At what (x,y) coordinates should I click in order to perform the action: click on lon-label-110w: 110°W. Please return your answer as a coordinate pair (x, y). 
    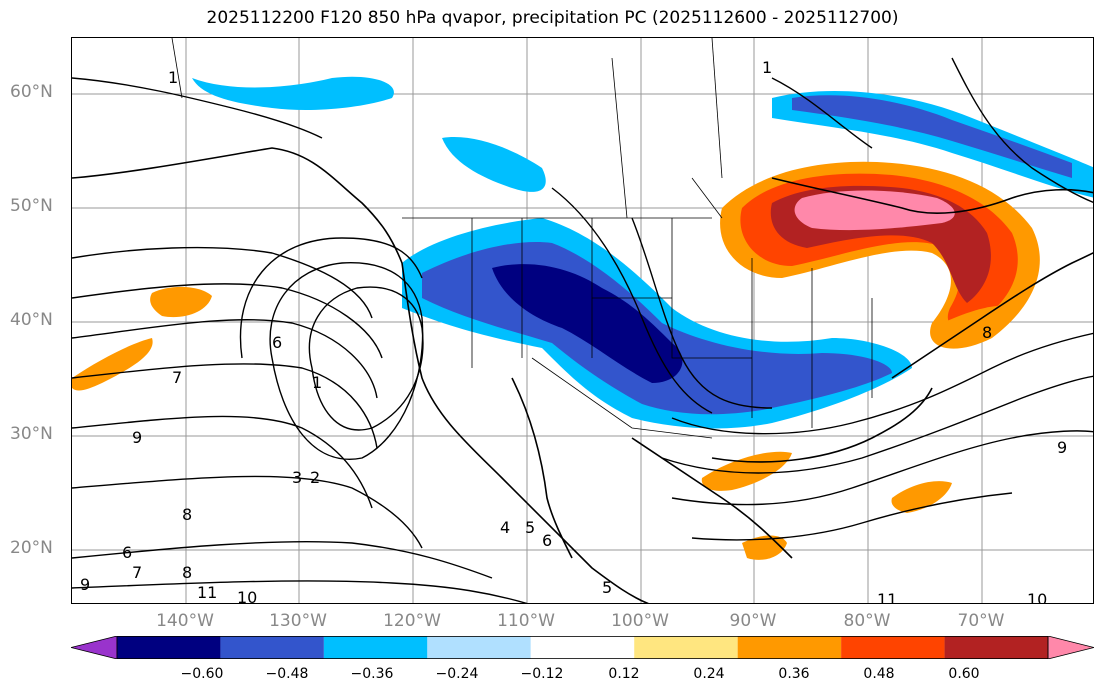
    Looking at the image, I should click on (526, 621).